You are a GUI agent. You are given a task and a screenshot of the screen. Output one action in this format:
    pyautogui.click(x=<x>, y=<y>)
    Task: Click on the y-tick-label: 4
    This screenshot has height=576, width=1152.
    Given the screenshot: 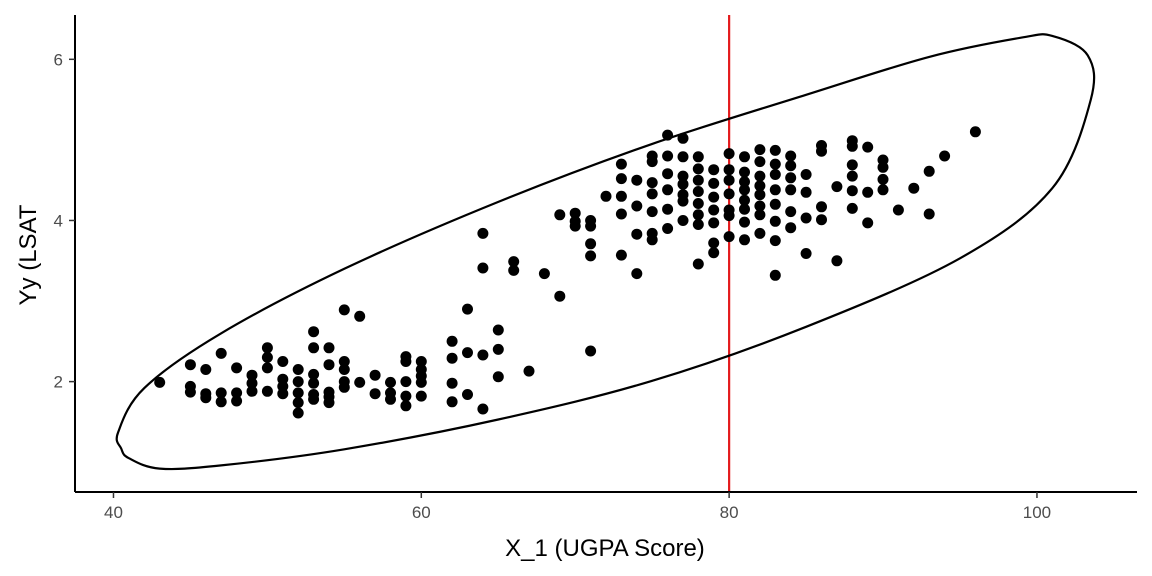 What is the action you would take?
    pyautogui.click(x=58, y=220)
    